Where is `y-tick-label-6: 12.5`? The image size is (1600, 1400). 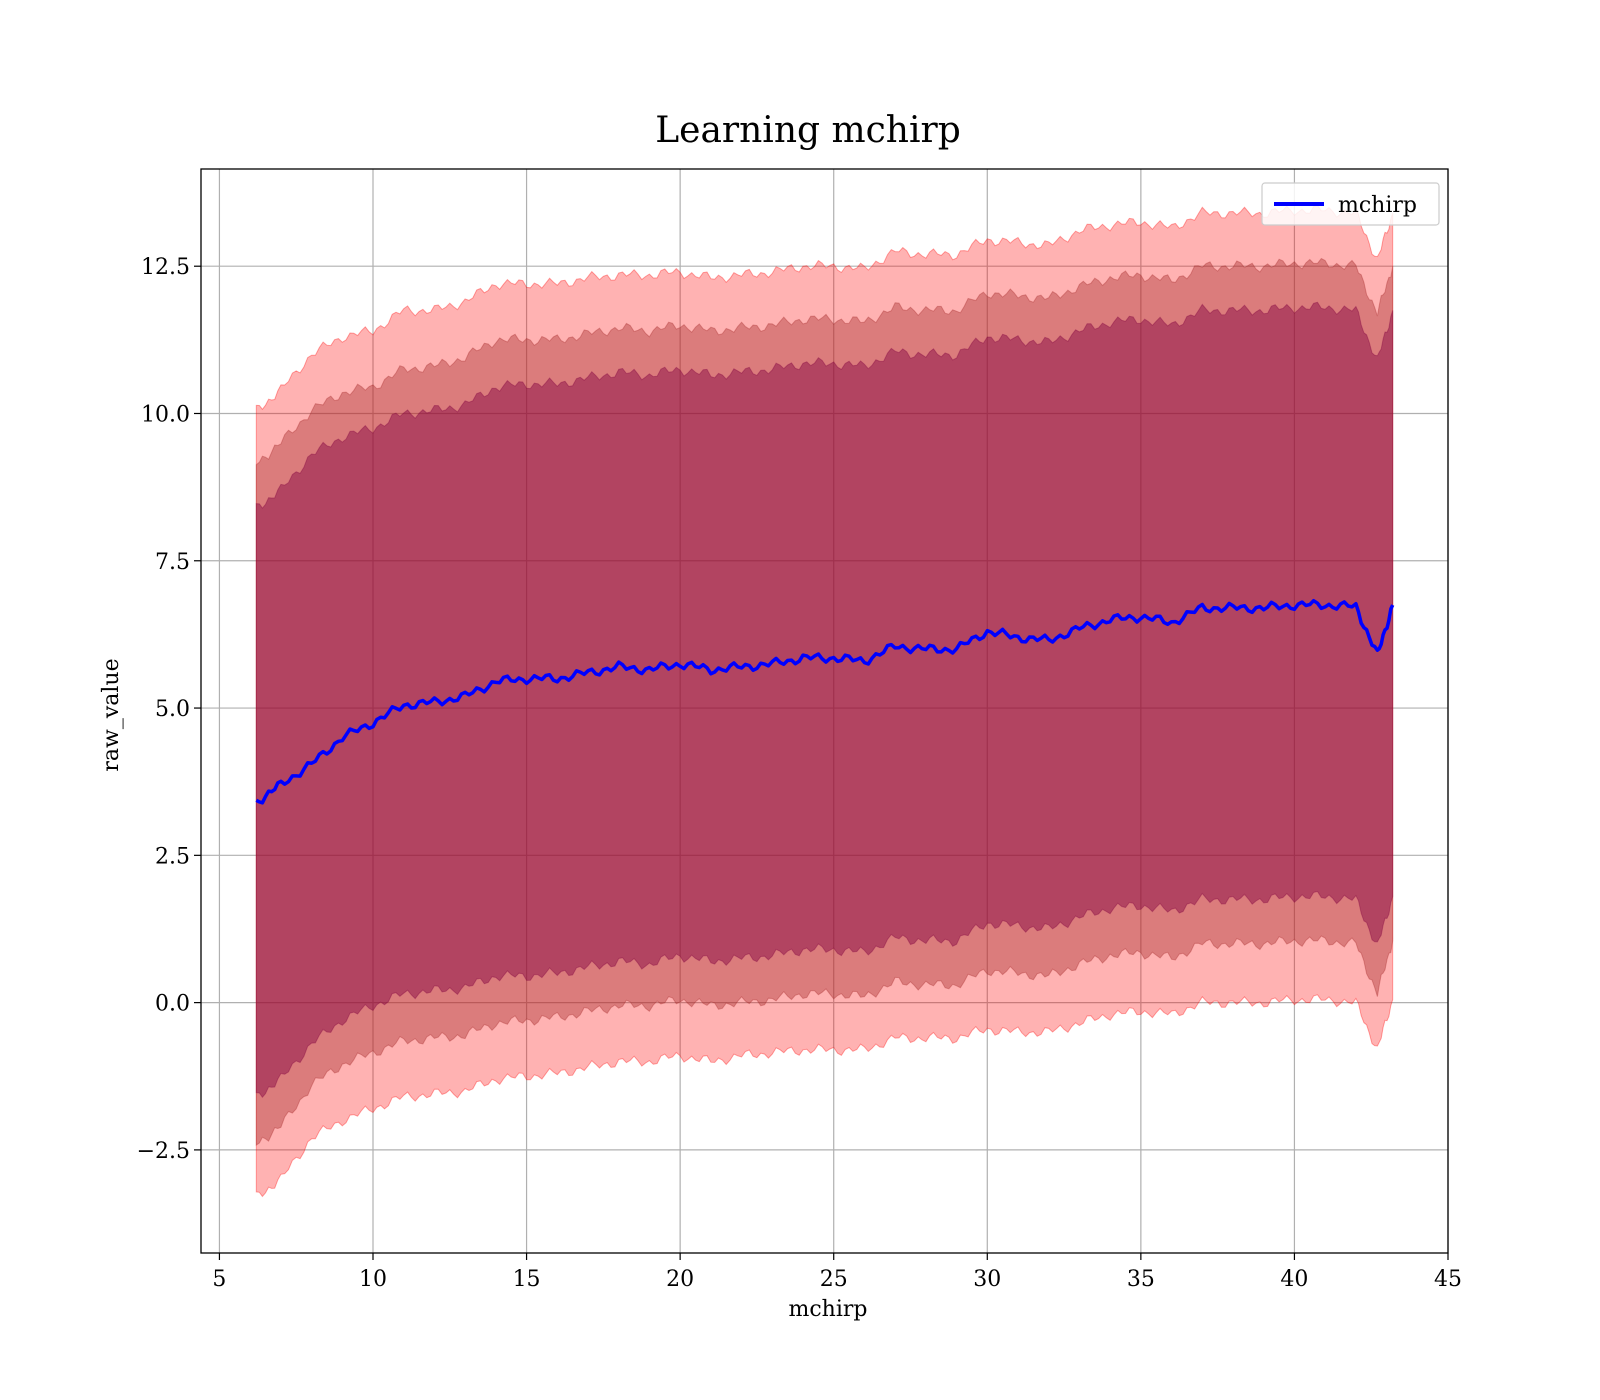 y-tick-label-6: 12.5 is located at coordinates (165, 267).